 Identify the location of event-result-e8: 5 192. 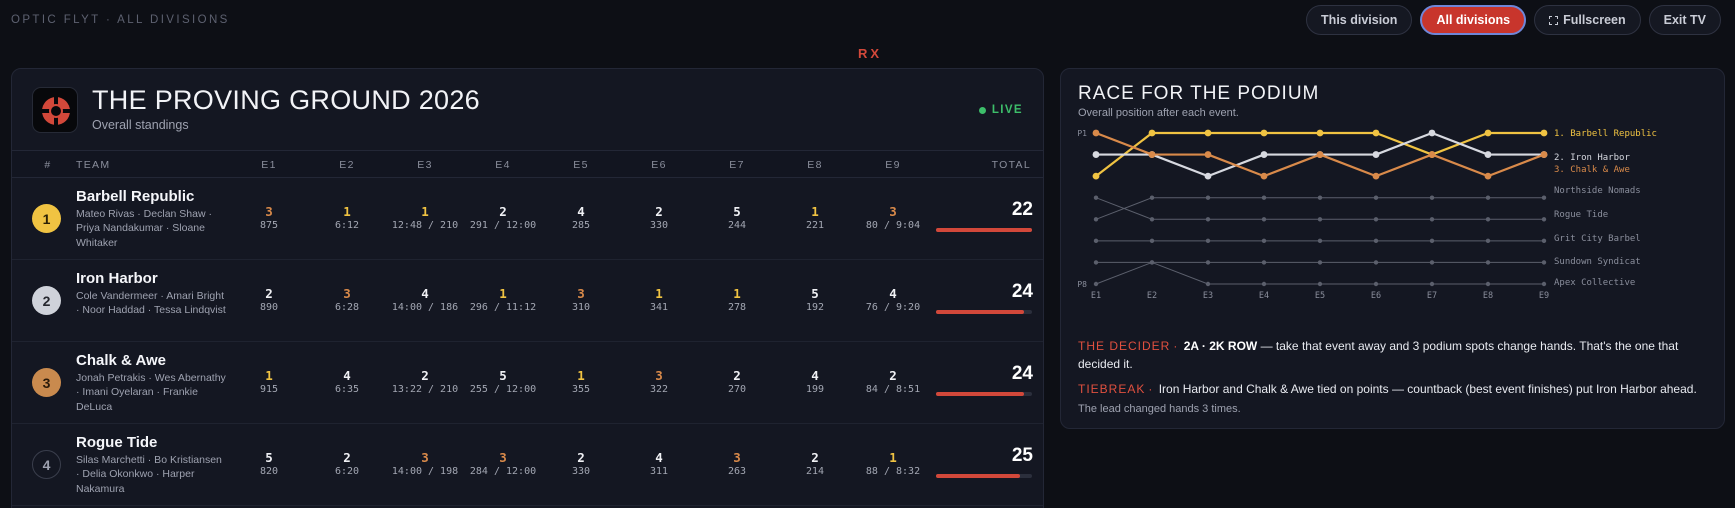
(815, 299).